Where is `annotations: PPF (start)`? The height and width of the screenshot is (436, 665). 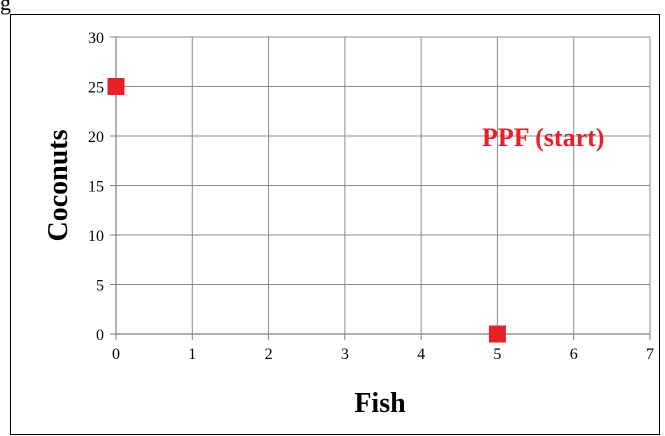
annotations: PPF (start) is located at coordinates (543, 137).